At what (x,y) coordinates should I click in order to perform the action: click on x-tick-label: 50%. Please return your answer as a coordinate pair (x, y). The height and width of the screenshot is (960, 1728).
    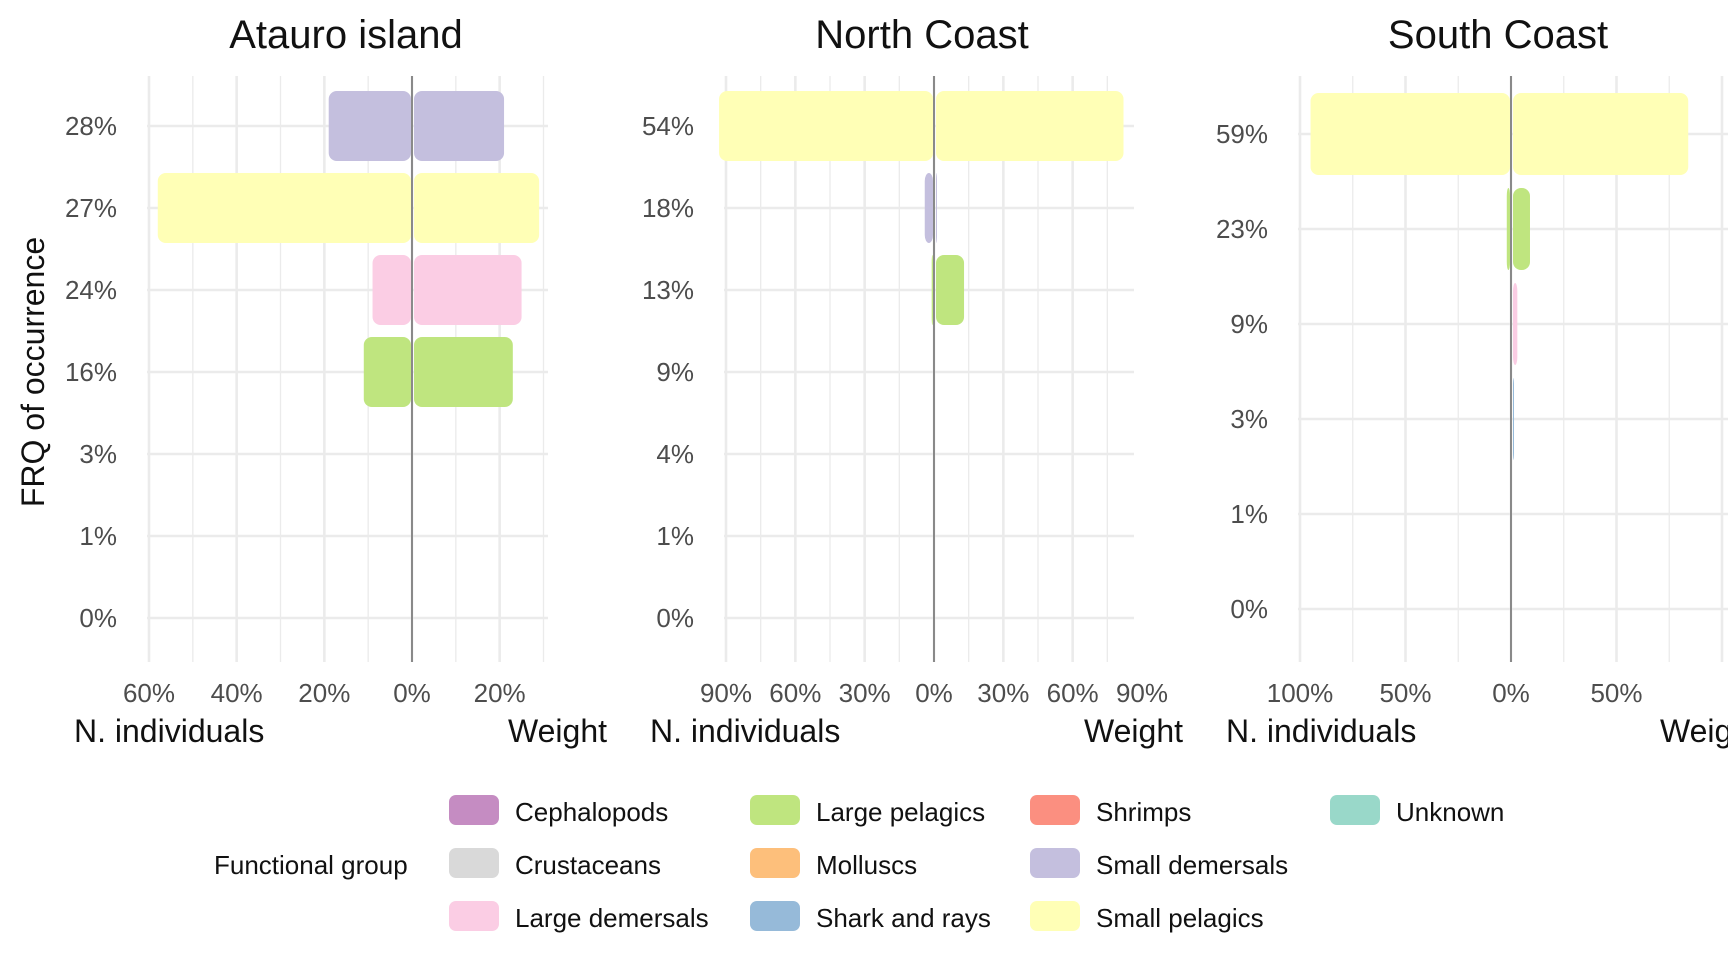
    Looking at the image, I should click on (1616, 693).